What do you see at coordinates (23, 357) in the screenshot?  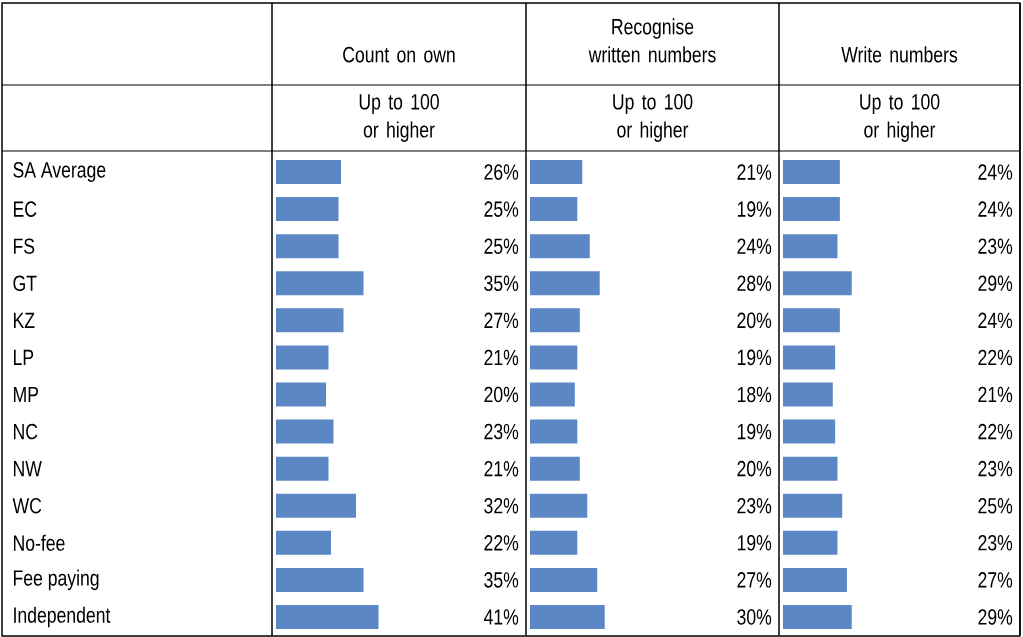 I see `y-tick-label: LP` at bounding box center [23, 357].